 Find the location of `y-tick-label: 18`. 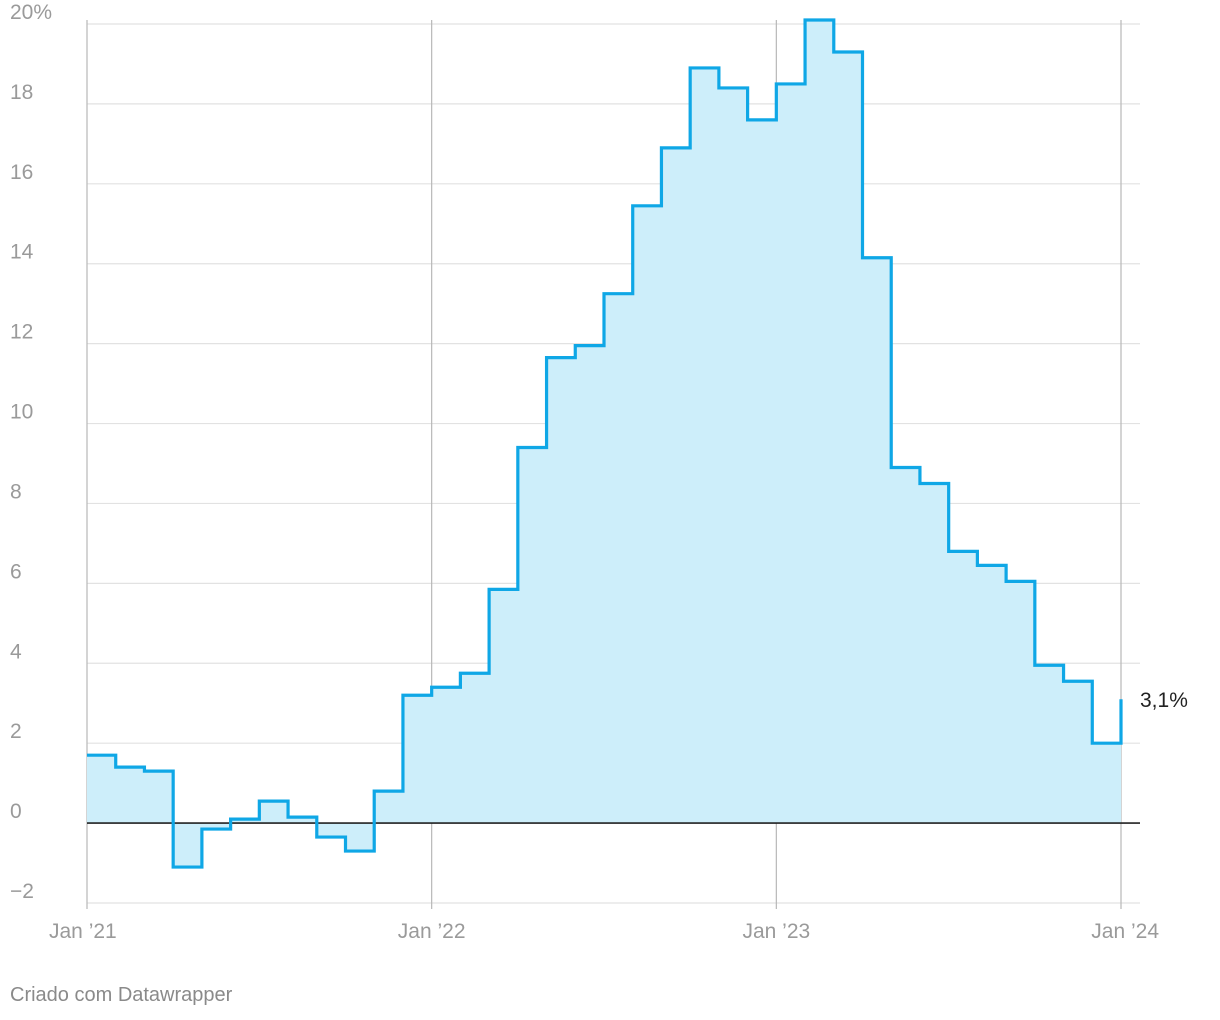

y-tick-label: 18 is located at coordinates (21, 92).